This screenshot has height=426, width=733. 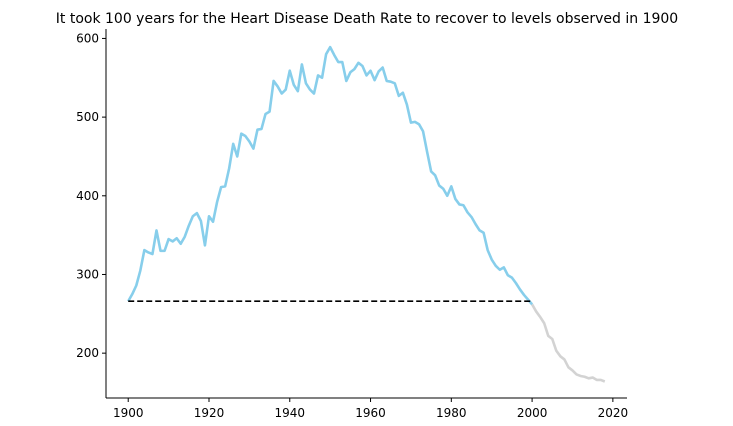 What do you see at coordinates (370, 413) in the screenshot?
I see `x-tick-label: 1960` at bounding box center [370, 413].